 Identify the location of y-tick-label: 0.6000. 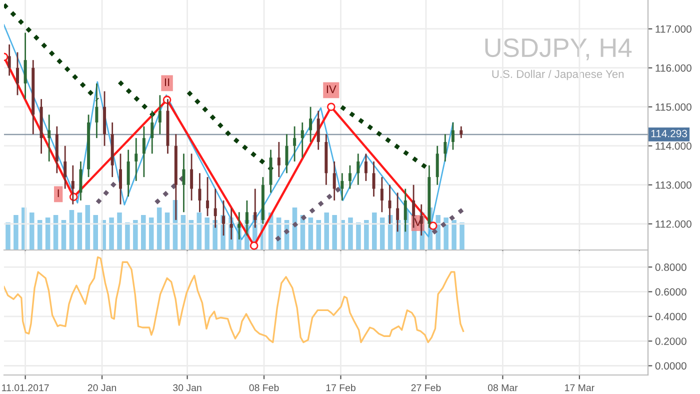
(670, 292).